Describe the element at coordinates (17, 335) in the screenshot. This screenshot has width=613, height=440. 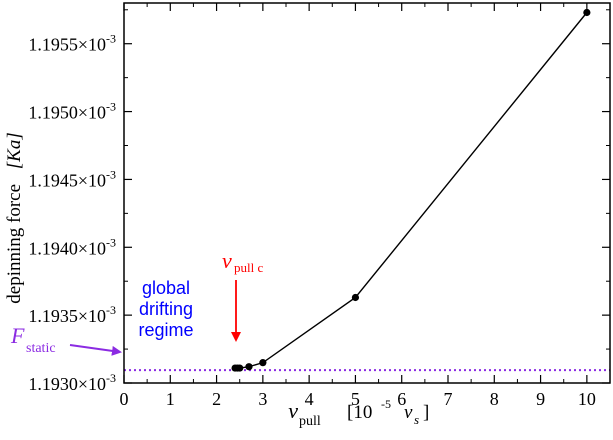
I see `f-static-main: F` at that location.